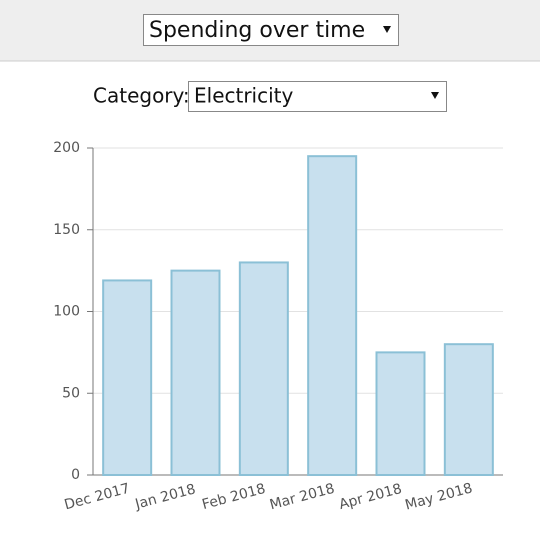 The height and width of the screenshot is (540, 540). Describe the element at coordinates (438, 496) in the screenshot. I see `x-tick-label: May 2018` at that location.